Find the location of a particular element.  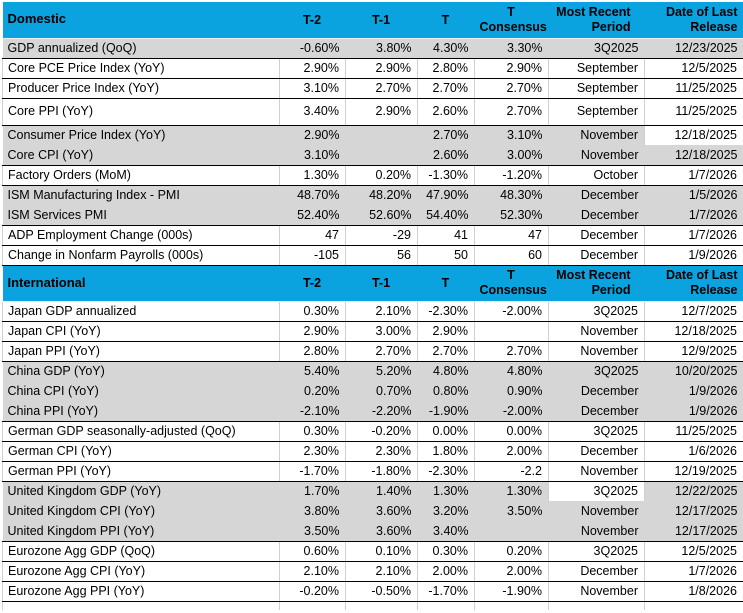

t-cell: 4.80% is located at coordinates (446, 371).